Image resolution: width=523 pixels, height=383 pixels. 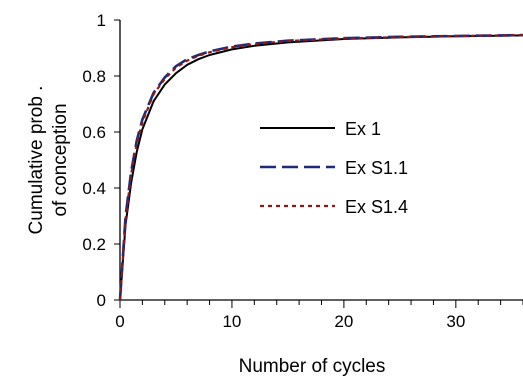 What do you see at coordinates (94, 76) in the screenshot?
I see `y-tick-label: 0.8` at bounding box center [94, 76].